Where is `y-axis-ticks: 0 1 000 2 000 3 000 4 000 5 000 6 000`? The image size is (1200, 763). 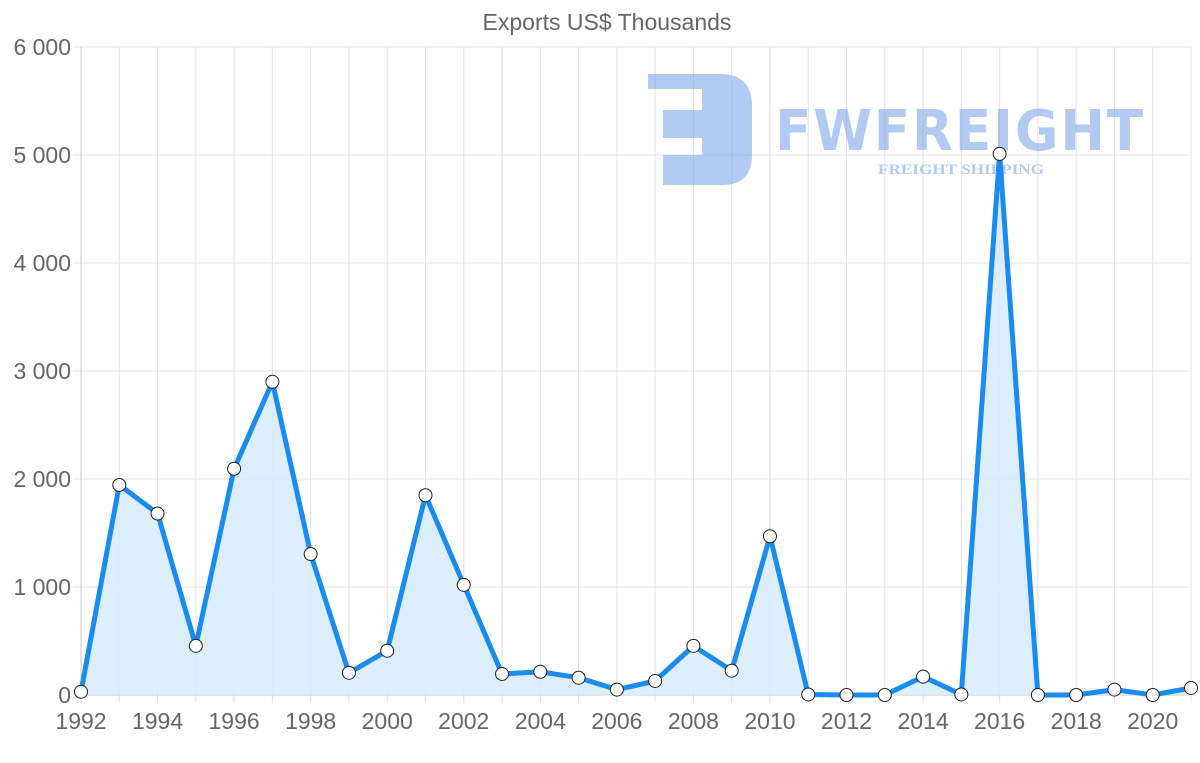
y-axis-ticks: 0 1 000 2 000 3 000 4 000 5 000 6 000 is located at coordinates (42, 371).